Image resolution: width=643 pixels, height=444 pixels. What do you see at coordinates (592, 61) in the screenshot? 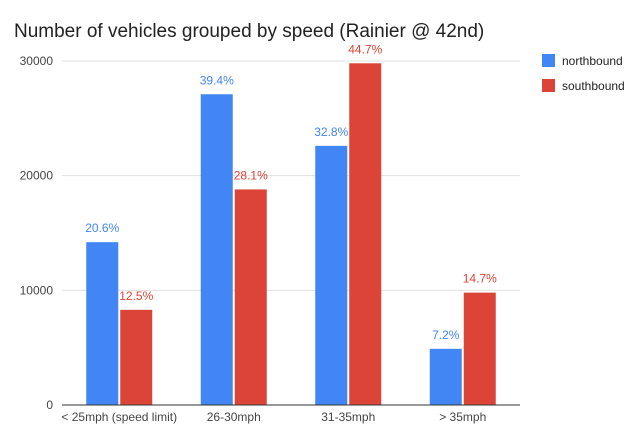
I see `legend-label-northbound: northbound` at bounding box center [592, 61].